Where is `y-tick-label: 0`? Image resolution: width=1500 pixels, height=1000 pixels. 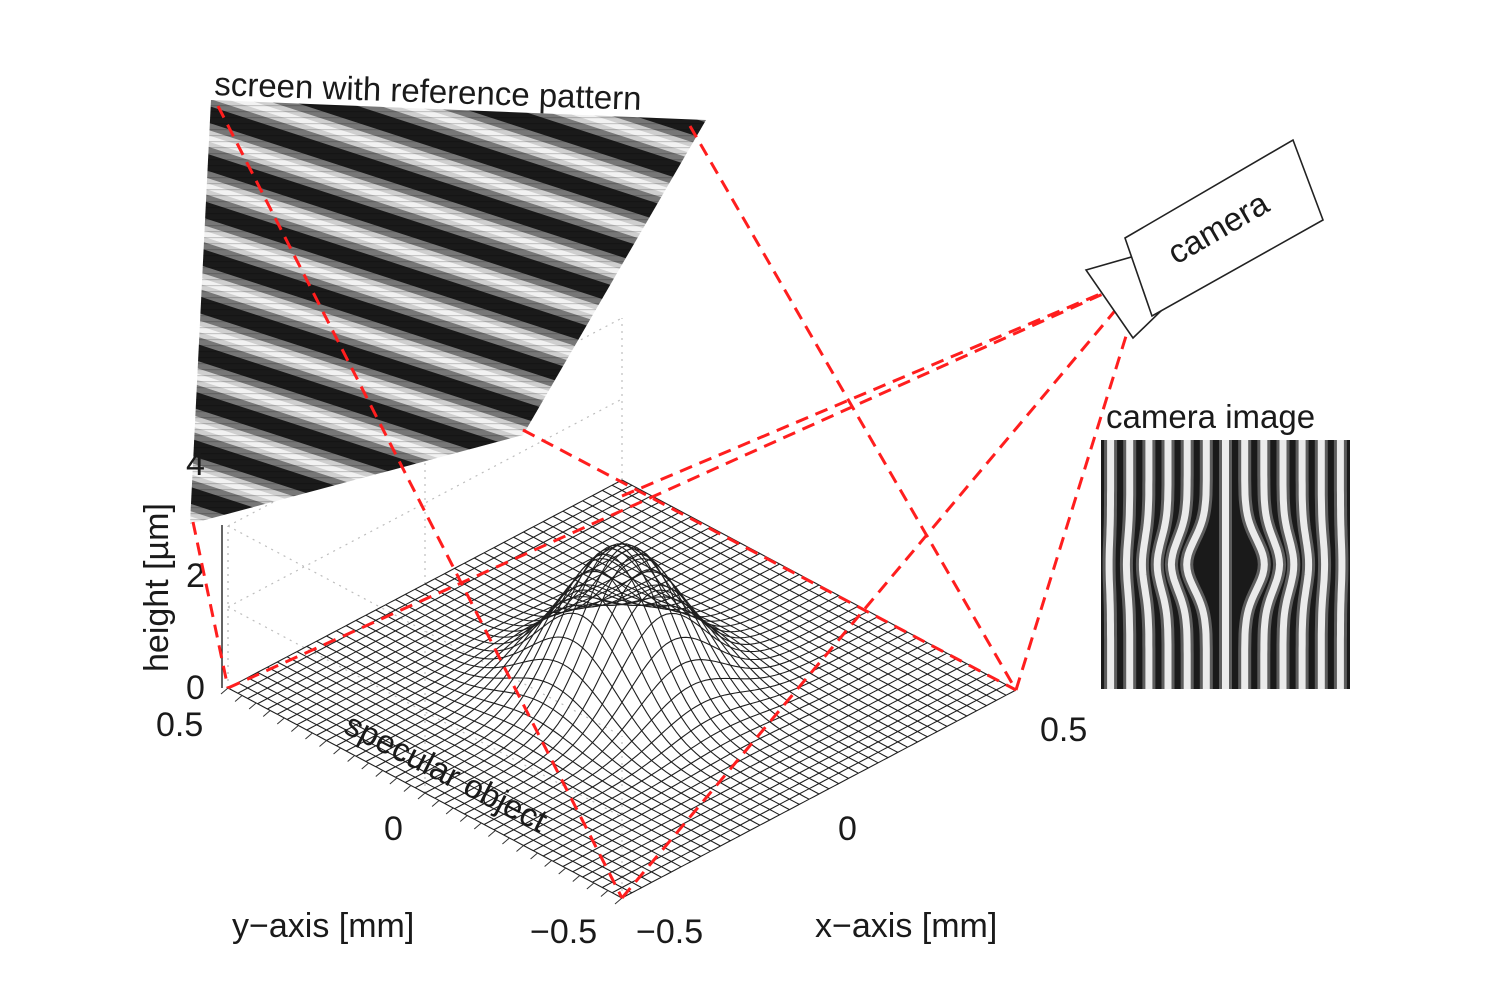 y-tick-label: 0 is located at coordinates (393, 829).